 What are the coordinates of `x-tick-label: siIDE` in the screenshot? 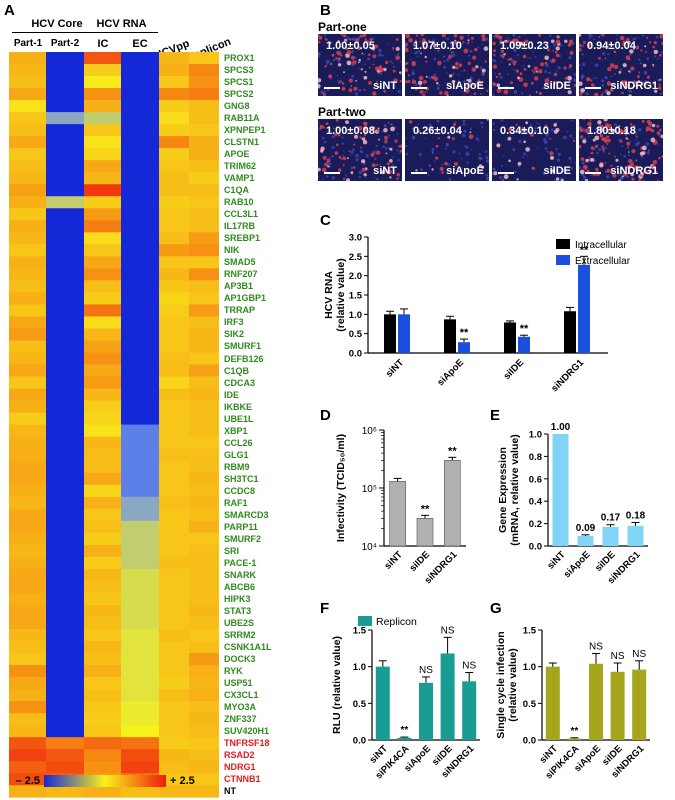 It's located at (420, 561).